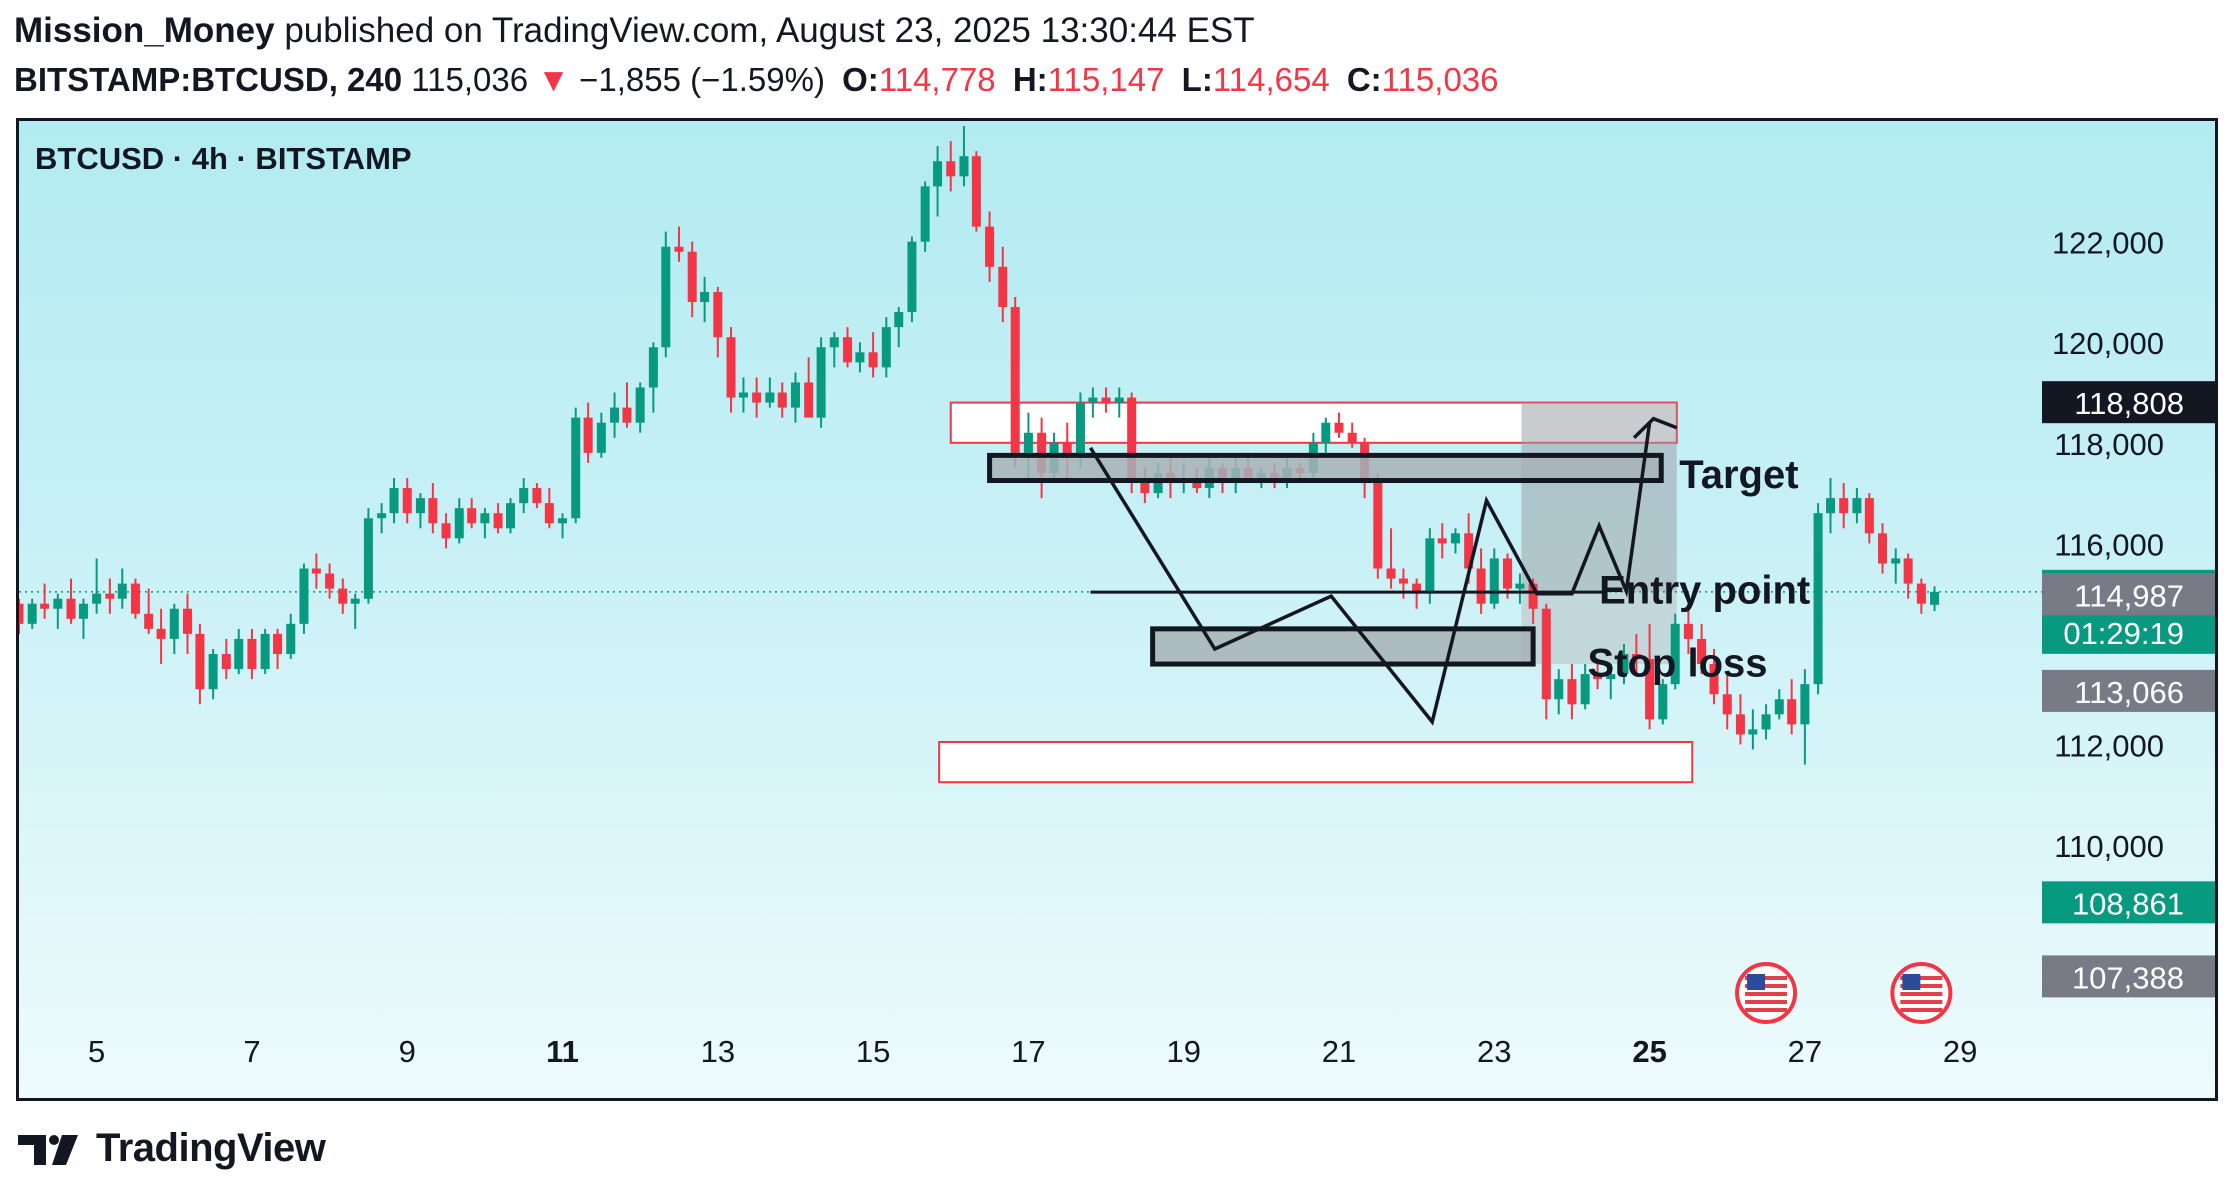 This screenshot has height=1203, width=2235. What do you see at coordinates (2109, 544) in the screenshot?
I see `y-tick-label: 116,000` at bounding box center [2109, 544].